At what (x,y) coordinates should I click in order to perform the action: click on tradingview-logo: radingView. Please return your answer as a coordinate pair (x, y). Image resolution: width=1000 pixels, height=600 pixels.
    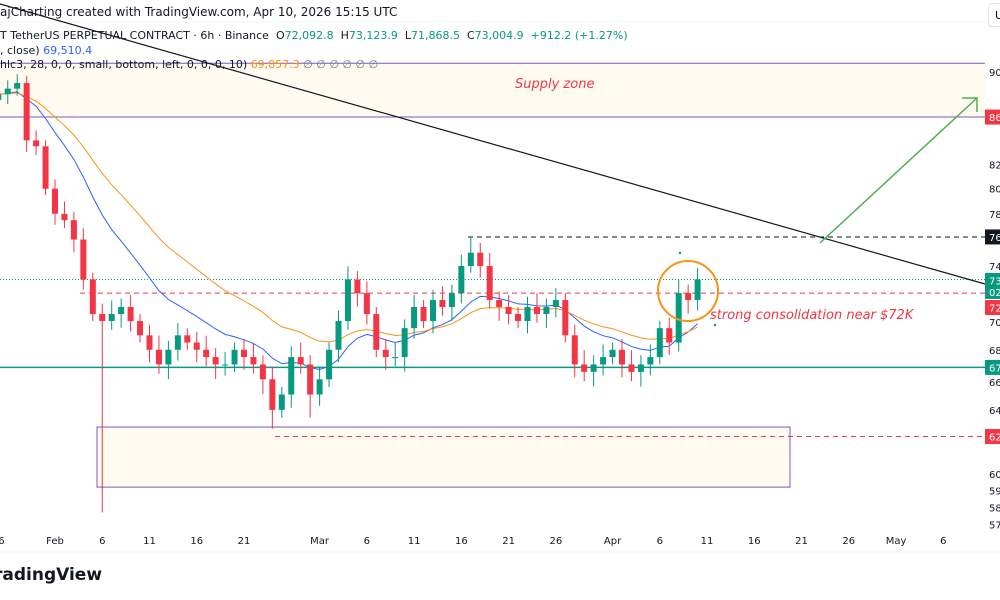
    Looking at the image, I should click on (51, 575).